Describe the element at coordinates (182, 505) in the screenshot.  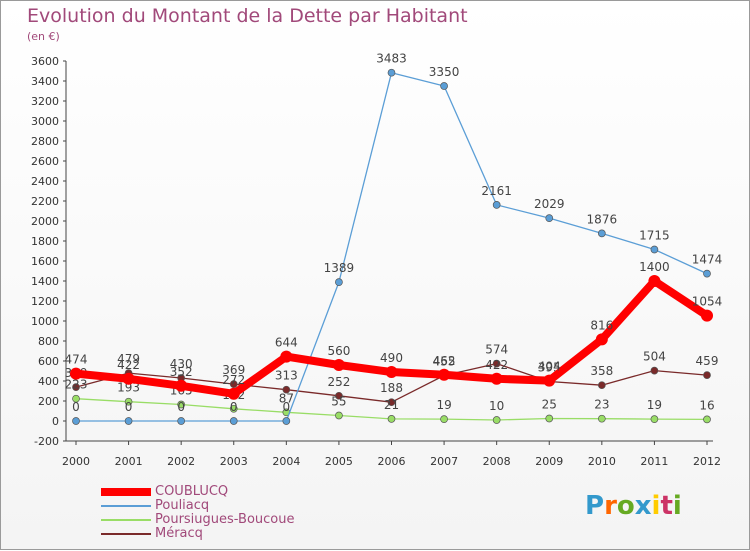
I see `legend-label: Pouliacq` at that location.